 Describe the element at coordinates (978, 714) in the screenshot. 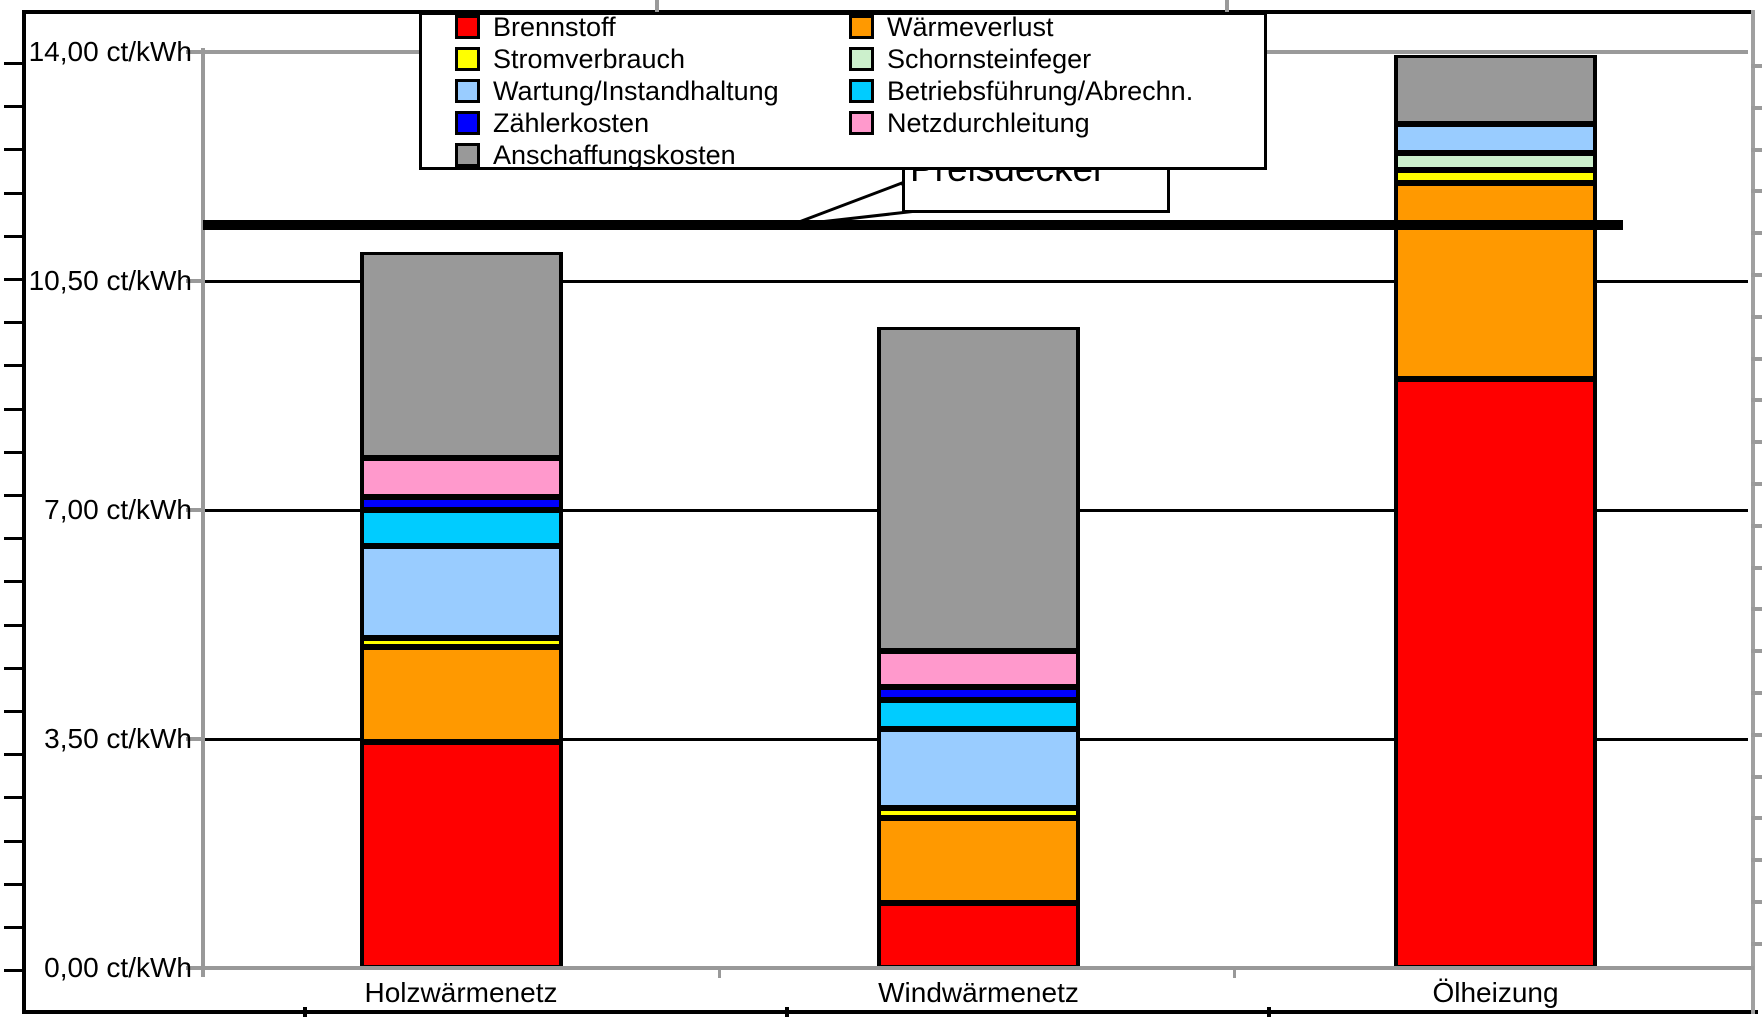

I see `bar-windwaermenetz-segment-betriebsfuehrung-abrechn` at that location.